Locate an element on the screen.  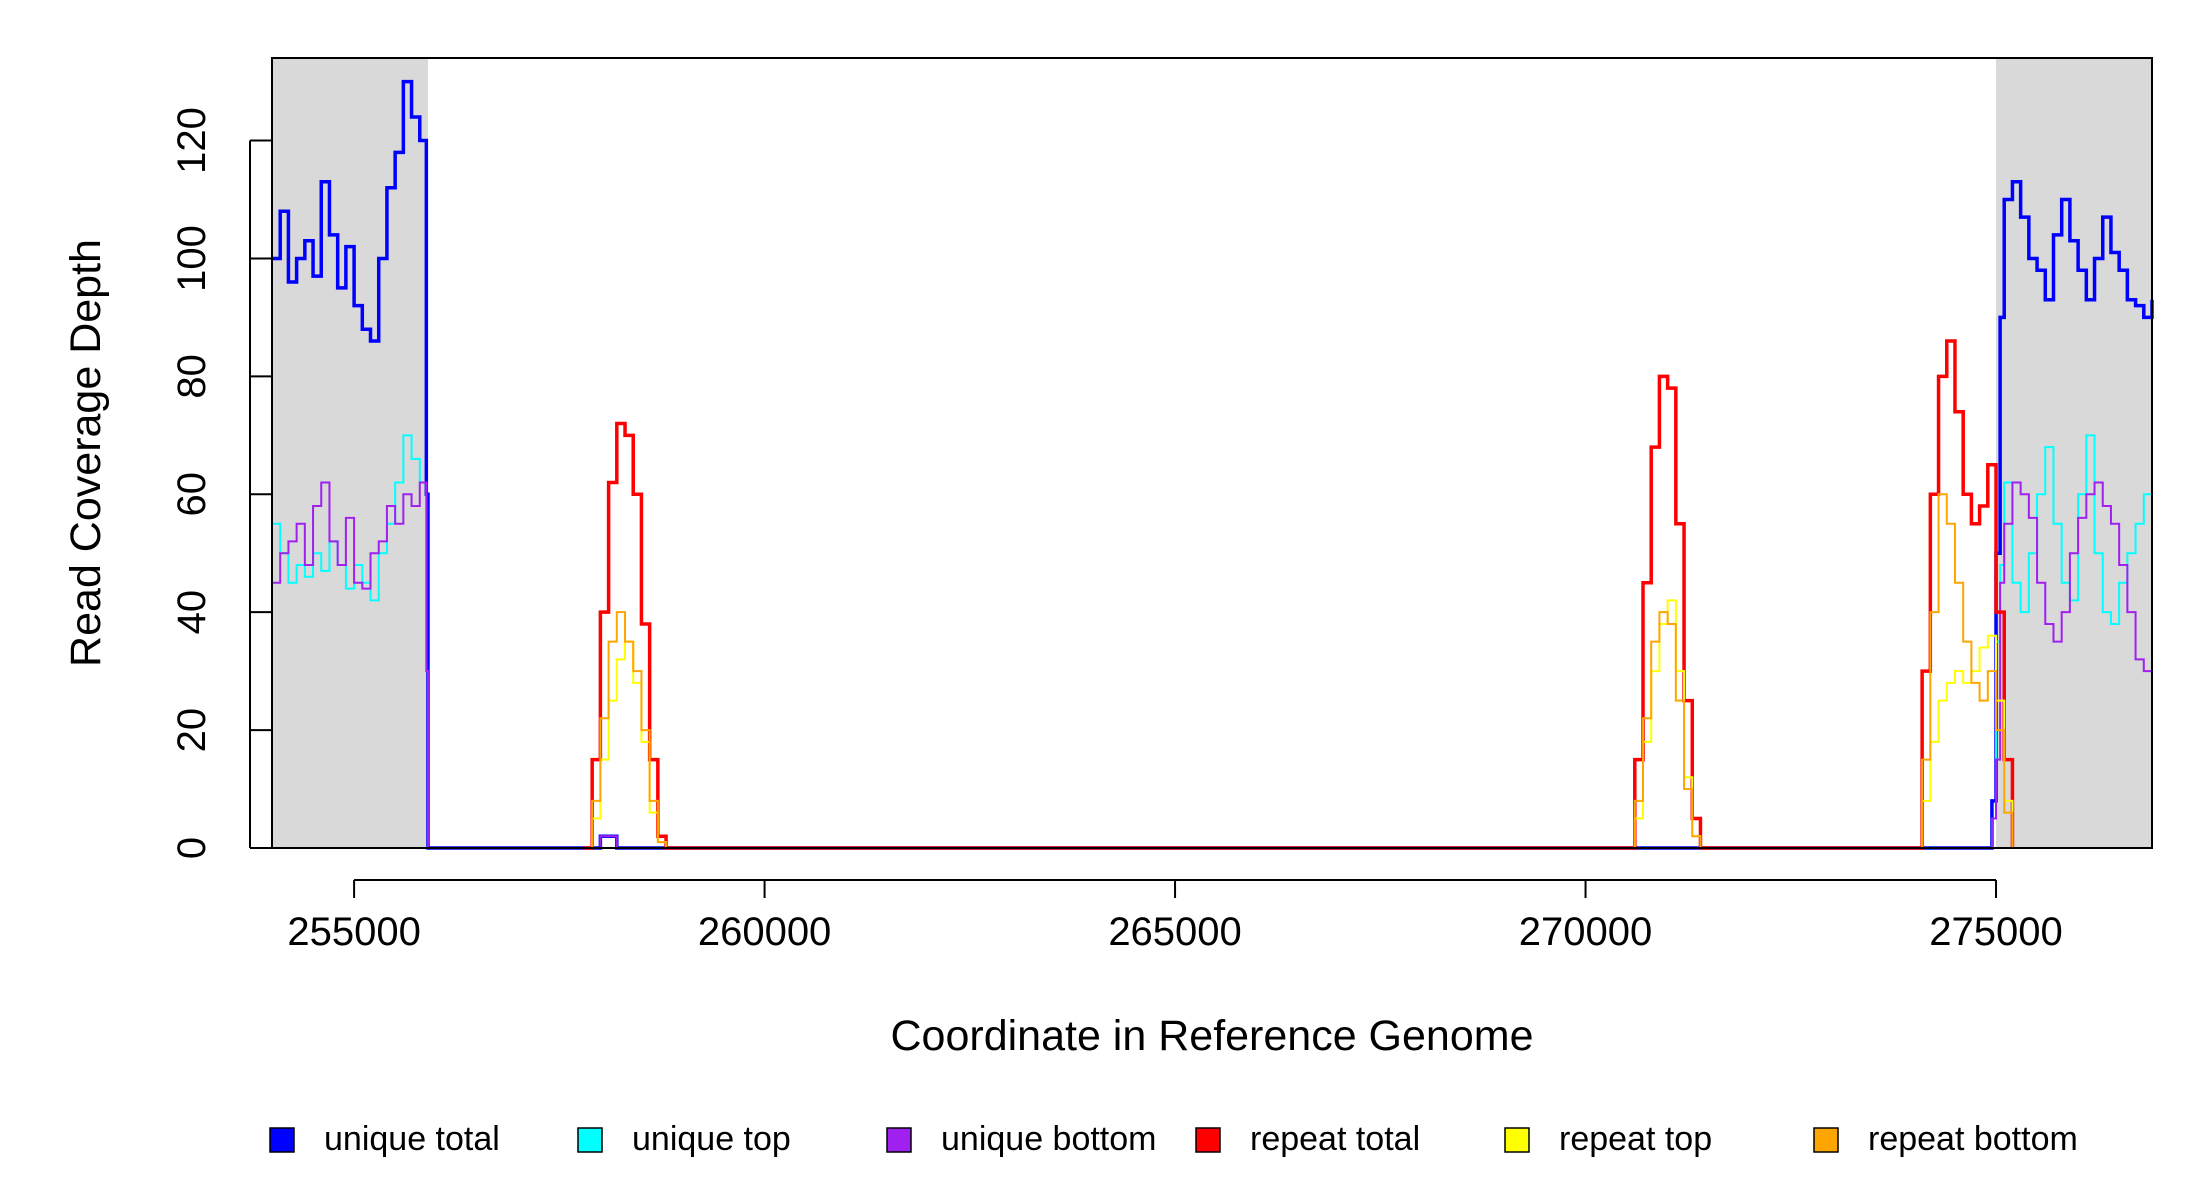
legend-item-repeat-top: repeat top is located at coordinates (1608, 1139).